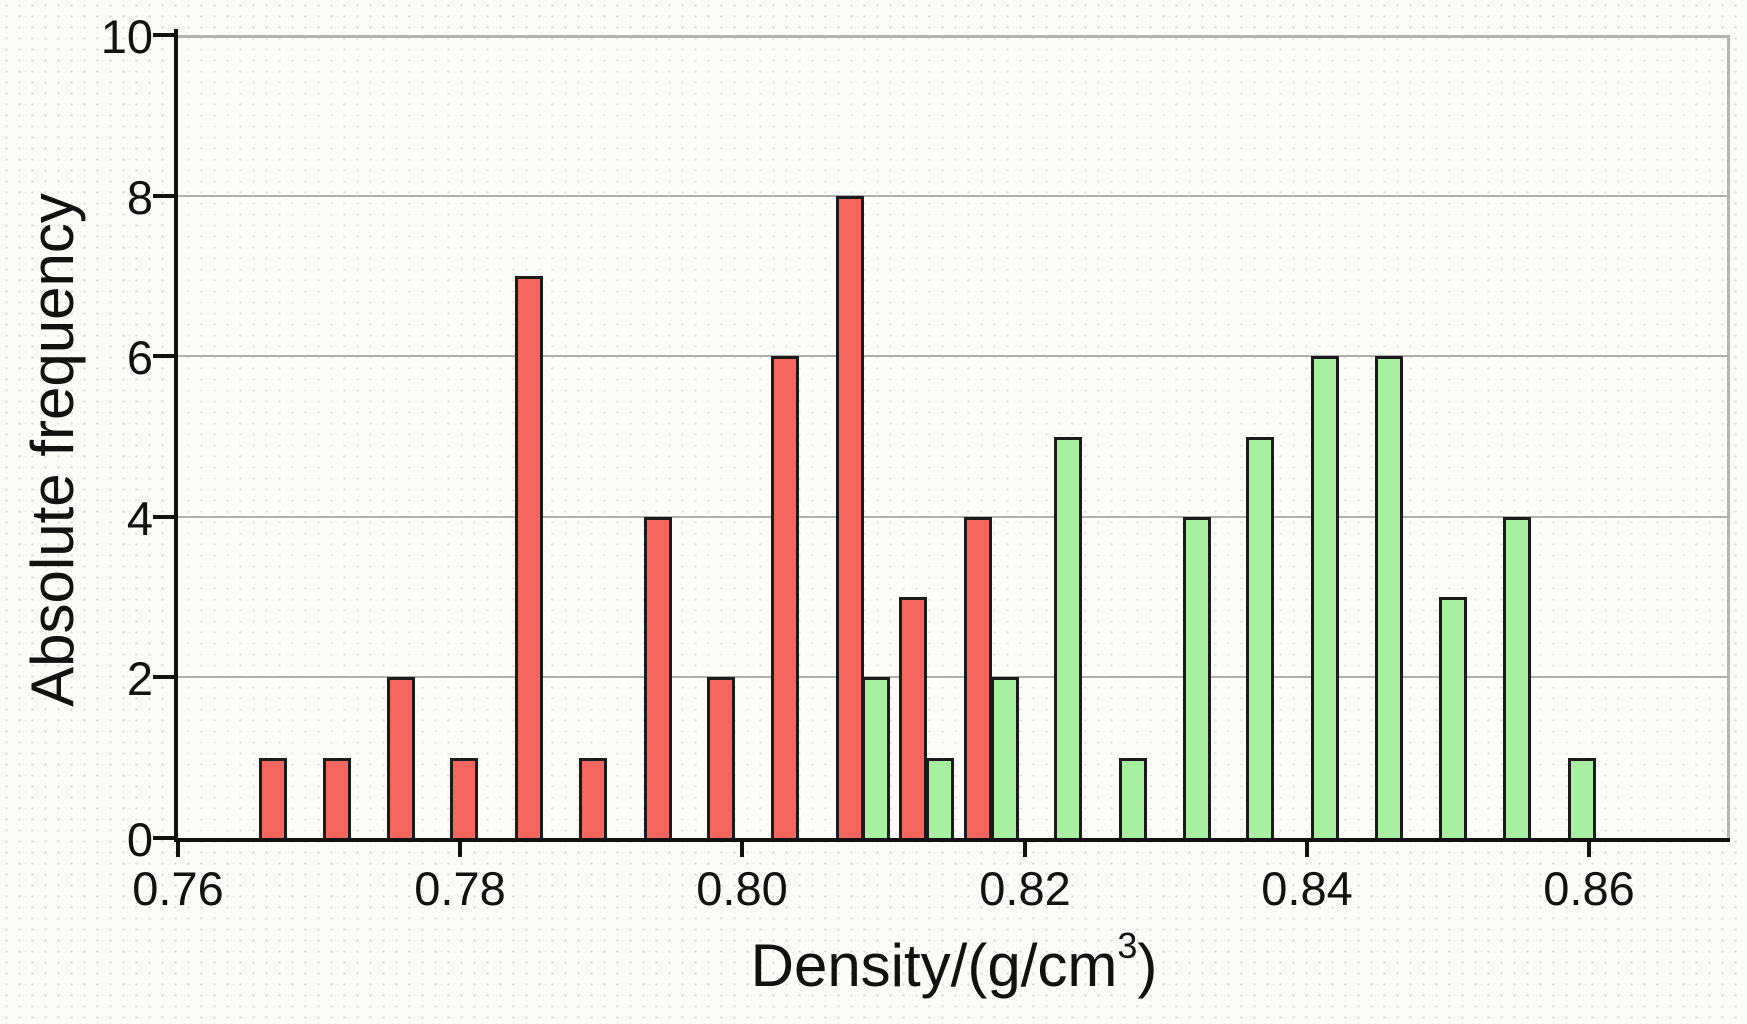 This screenshot has width=1747, height=1024. I want to click on x-tick-0.86, so click(1589, 847).